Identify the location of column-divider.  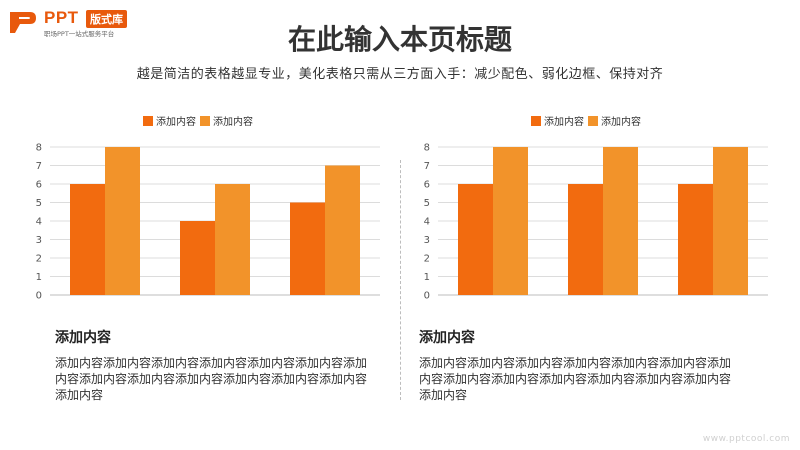
(400, 280).